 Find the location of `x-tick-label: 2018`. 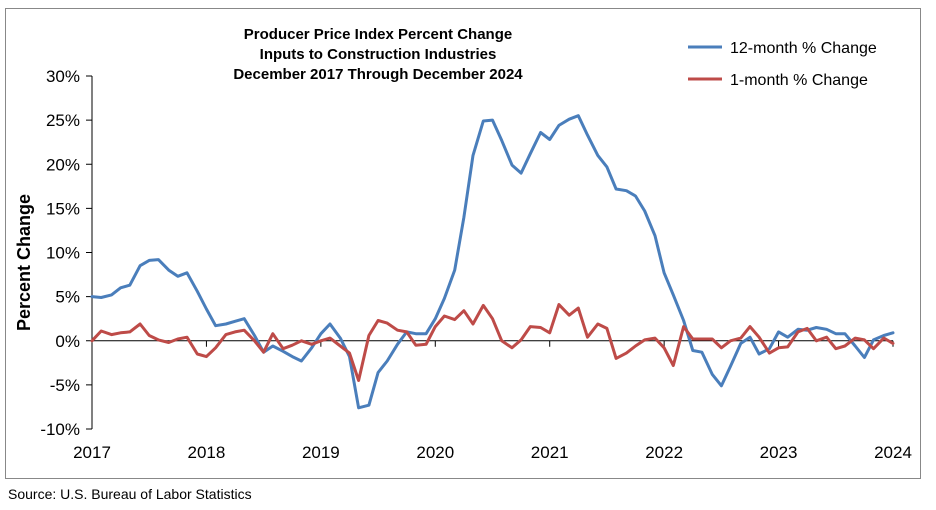

x-tick-label: 2018 is located at coordinates (207, 452).